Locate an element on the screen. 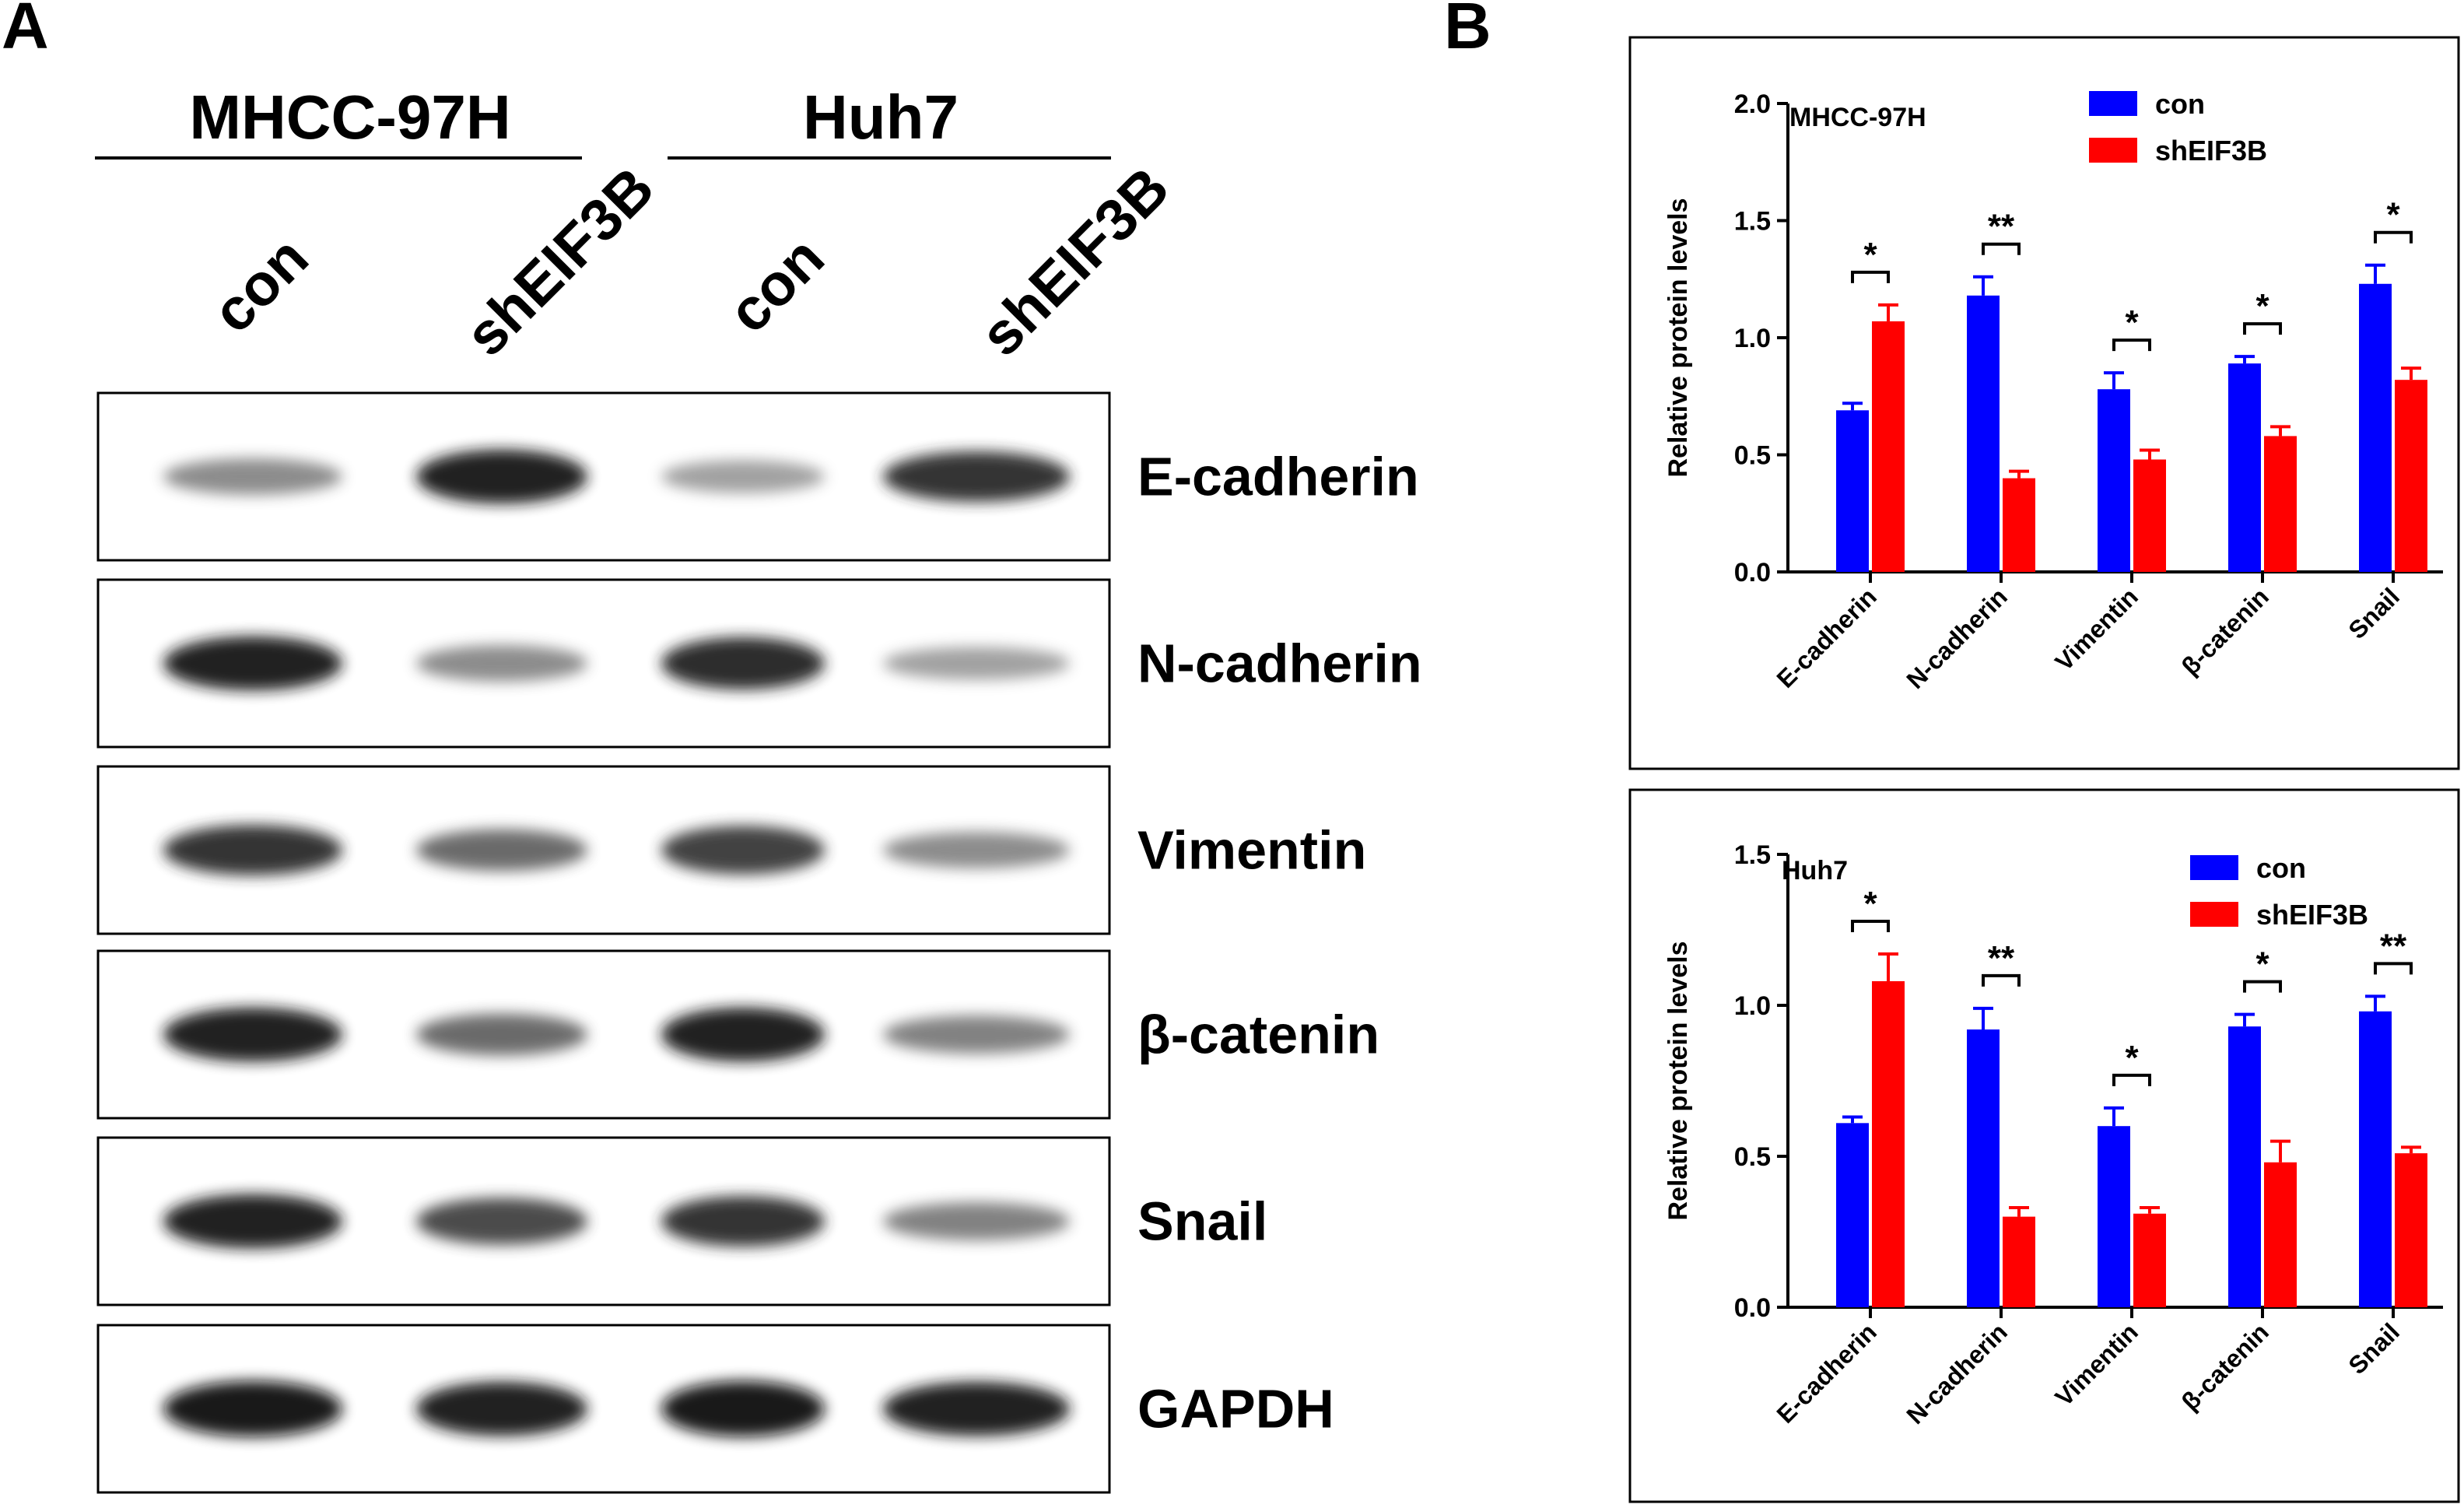 This screenshot has height=1508, width=2464. y-axis-title: Relative protein levels is located at coordinates (1678, 1080).